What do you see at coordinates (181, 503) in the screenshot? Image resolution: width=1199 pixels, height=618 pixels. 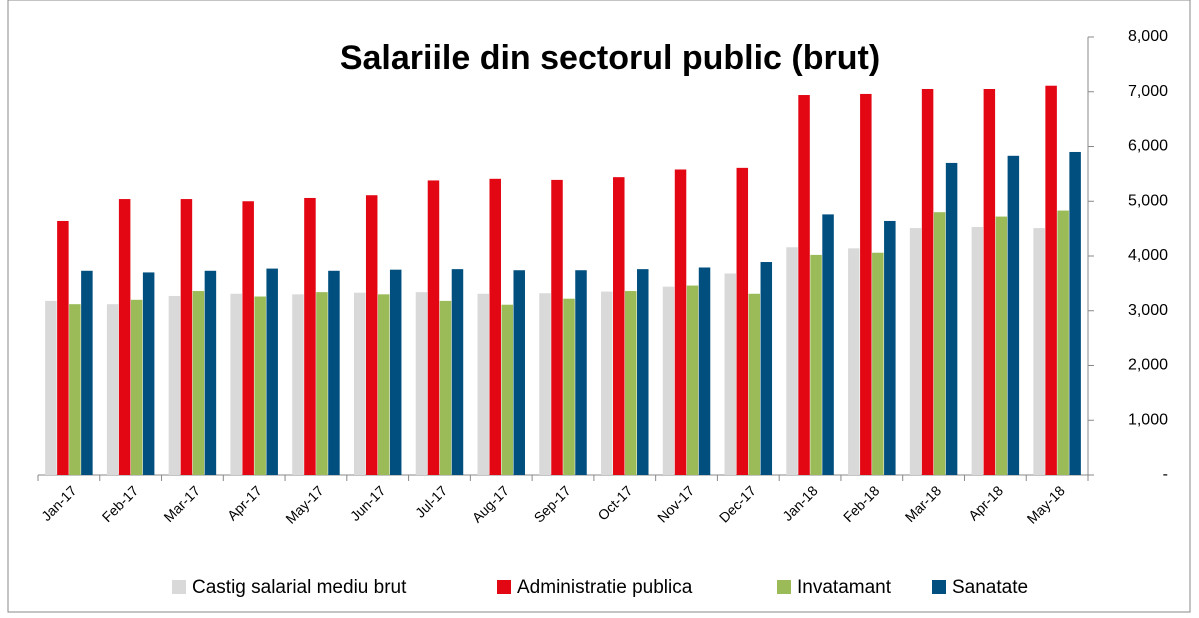 I see `x-tick-label: Mar-17` at bounding box center [181, 503].